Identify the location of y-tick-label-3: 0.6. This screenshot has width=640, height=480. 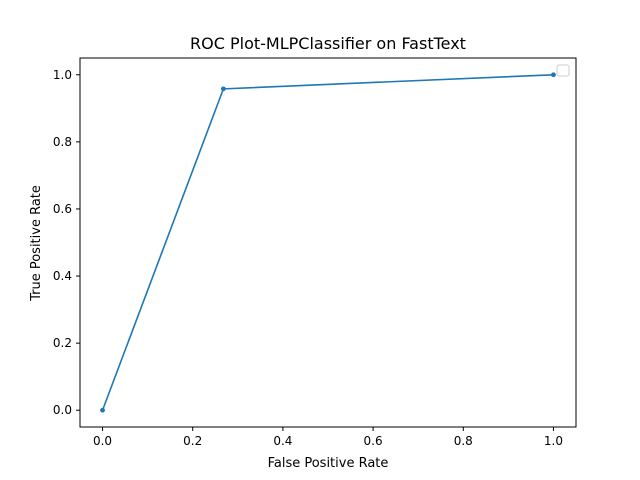
(62, 209).